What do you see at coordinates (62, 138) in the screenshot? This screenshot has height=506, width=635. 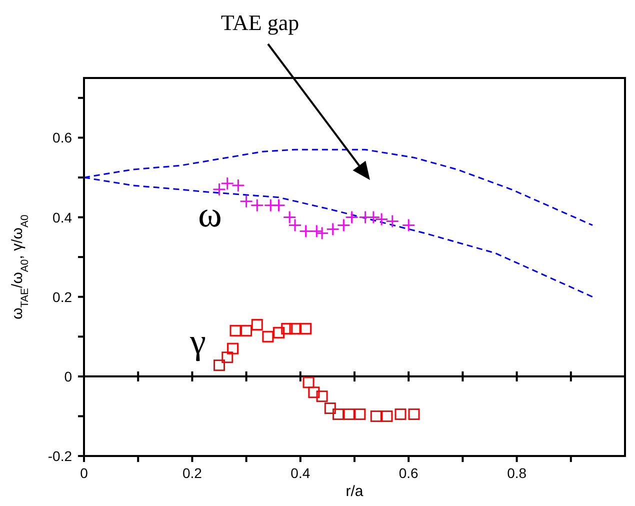 I see `y-tick-label: 0.6` at bounding box center [62, 138].